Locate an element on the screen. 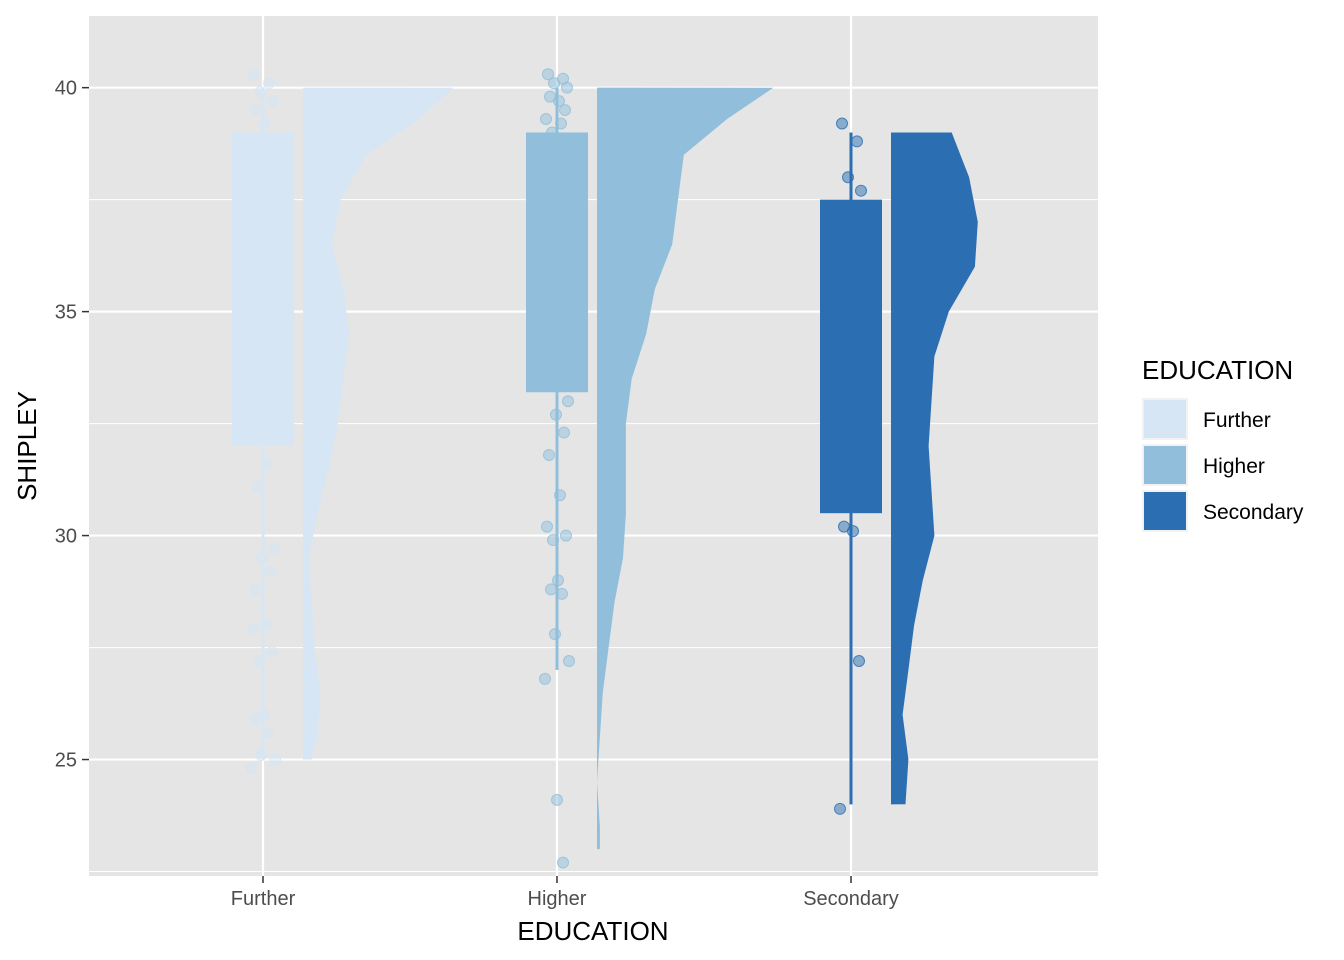 This screenshot has height=960, width=1344. x-tick-label: Higher is located at coordinates (557, 899).